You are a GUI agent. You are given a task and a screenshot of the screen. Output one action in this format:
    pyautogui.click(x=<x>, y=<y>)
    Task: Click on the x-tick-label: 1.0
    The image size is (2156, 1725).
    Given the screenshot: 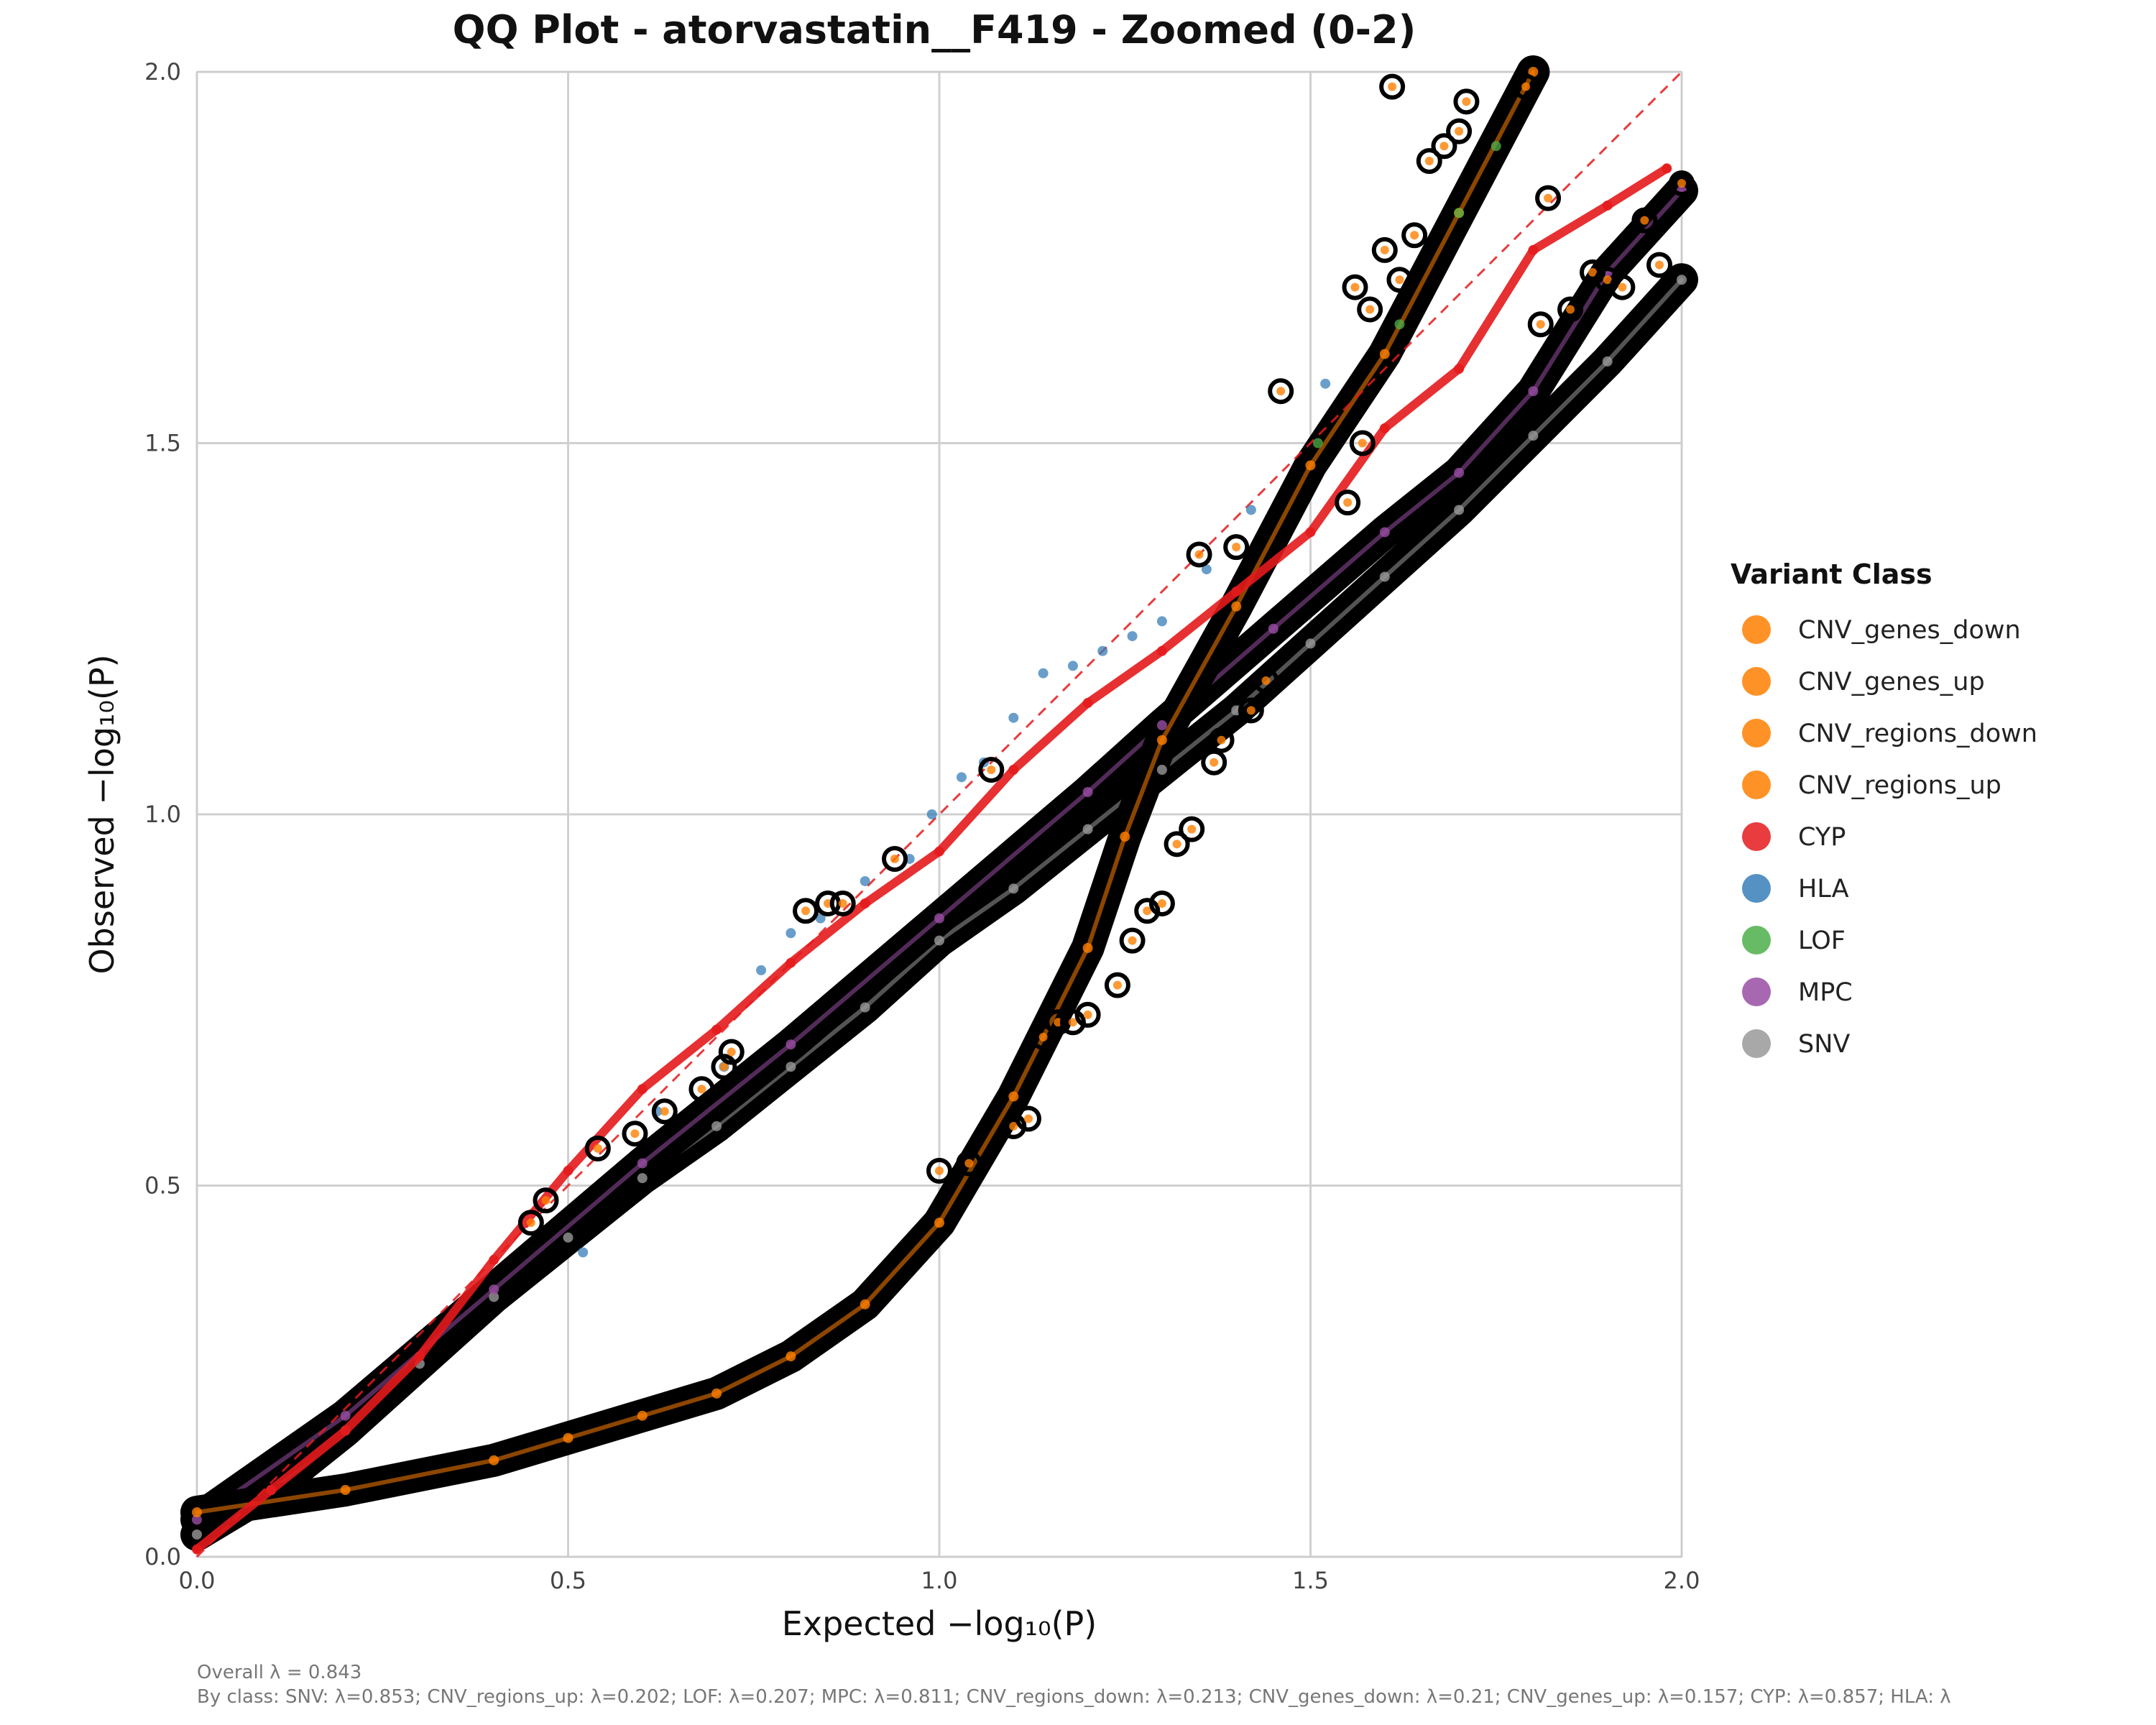 What is the action you would take?
    pyautogui.click(x=940, y=1580)
    